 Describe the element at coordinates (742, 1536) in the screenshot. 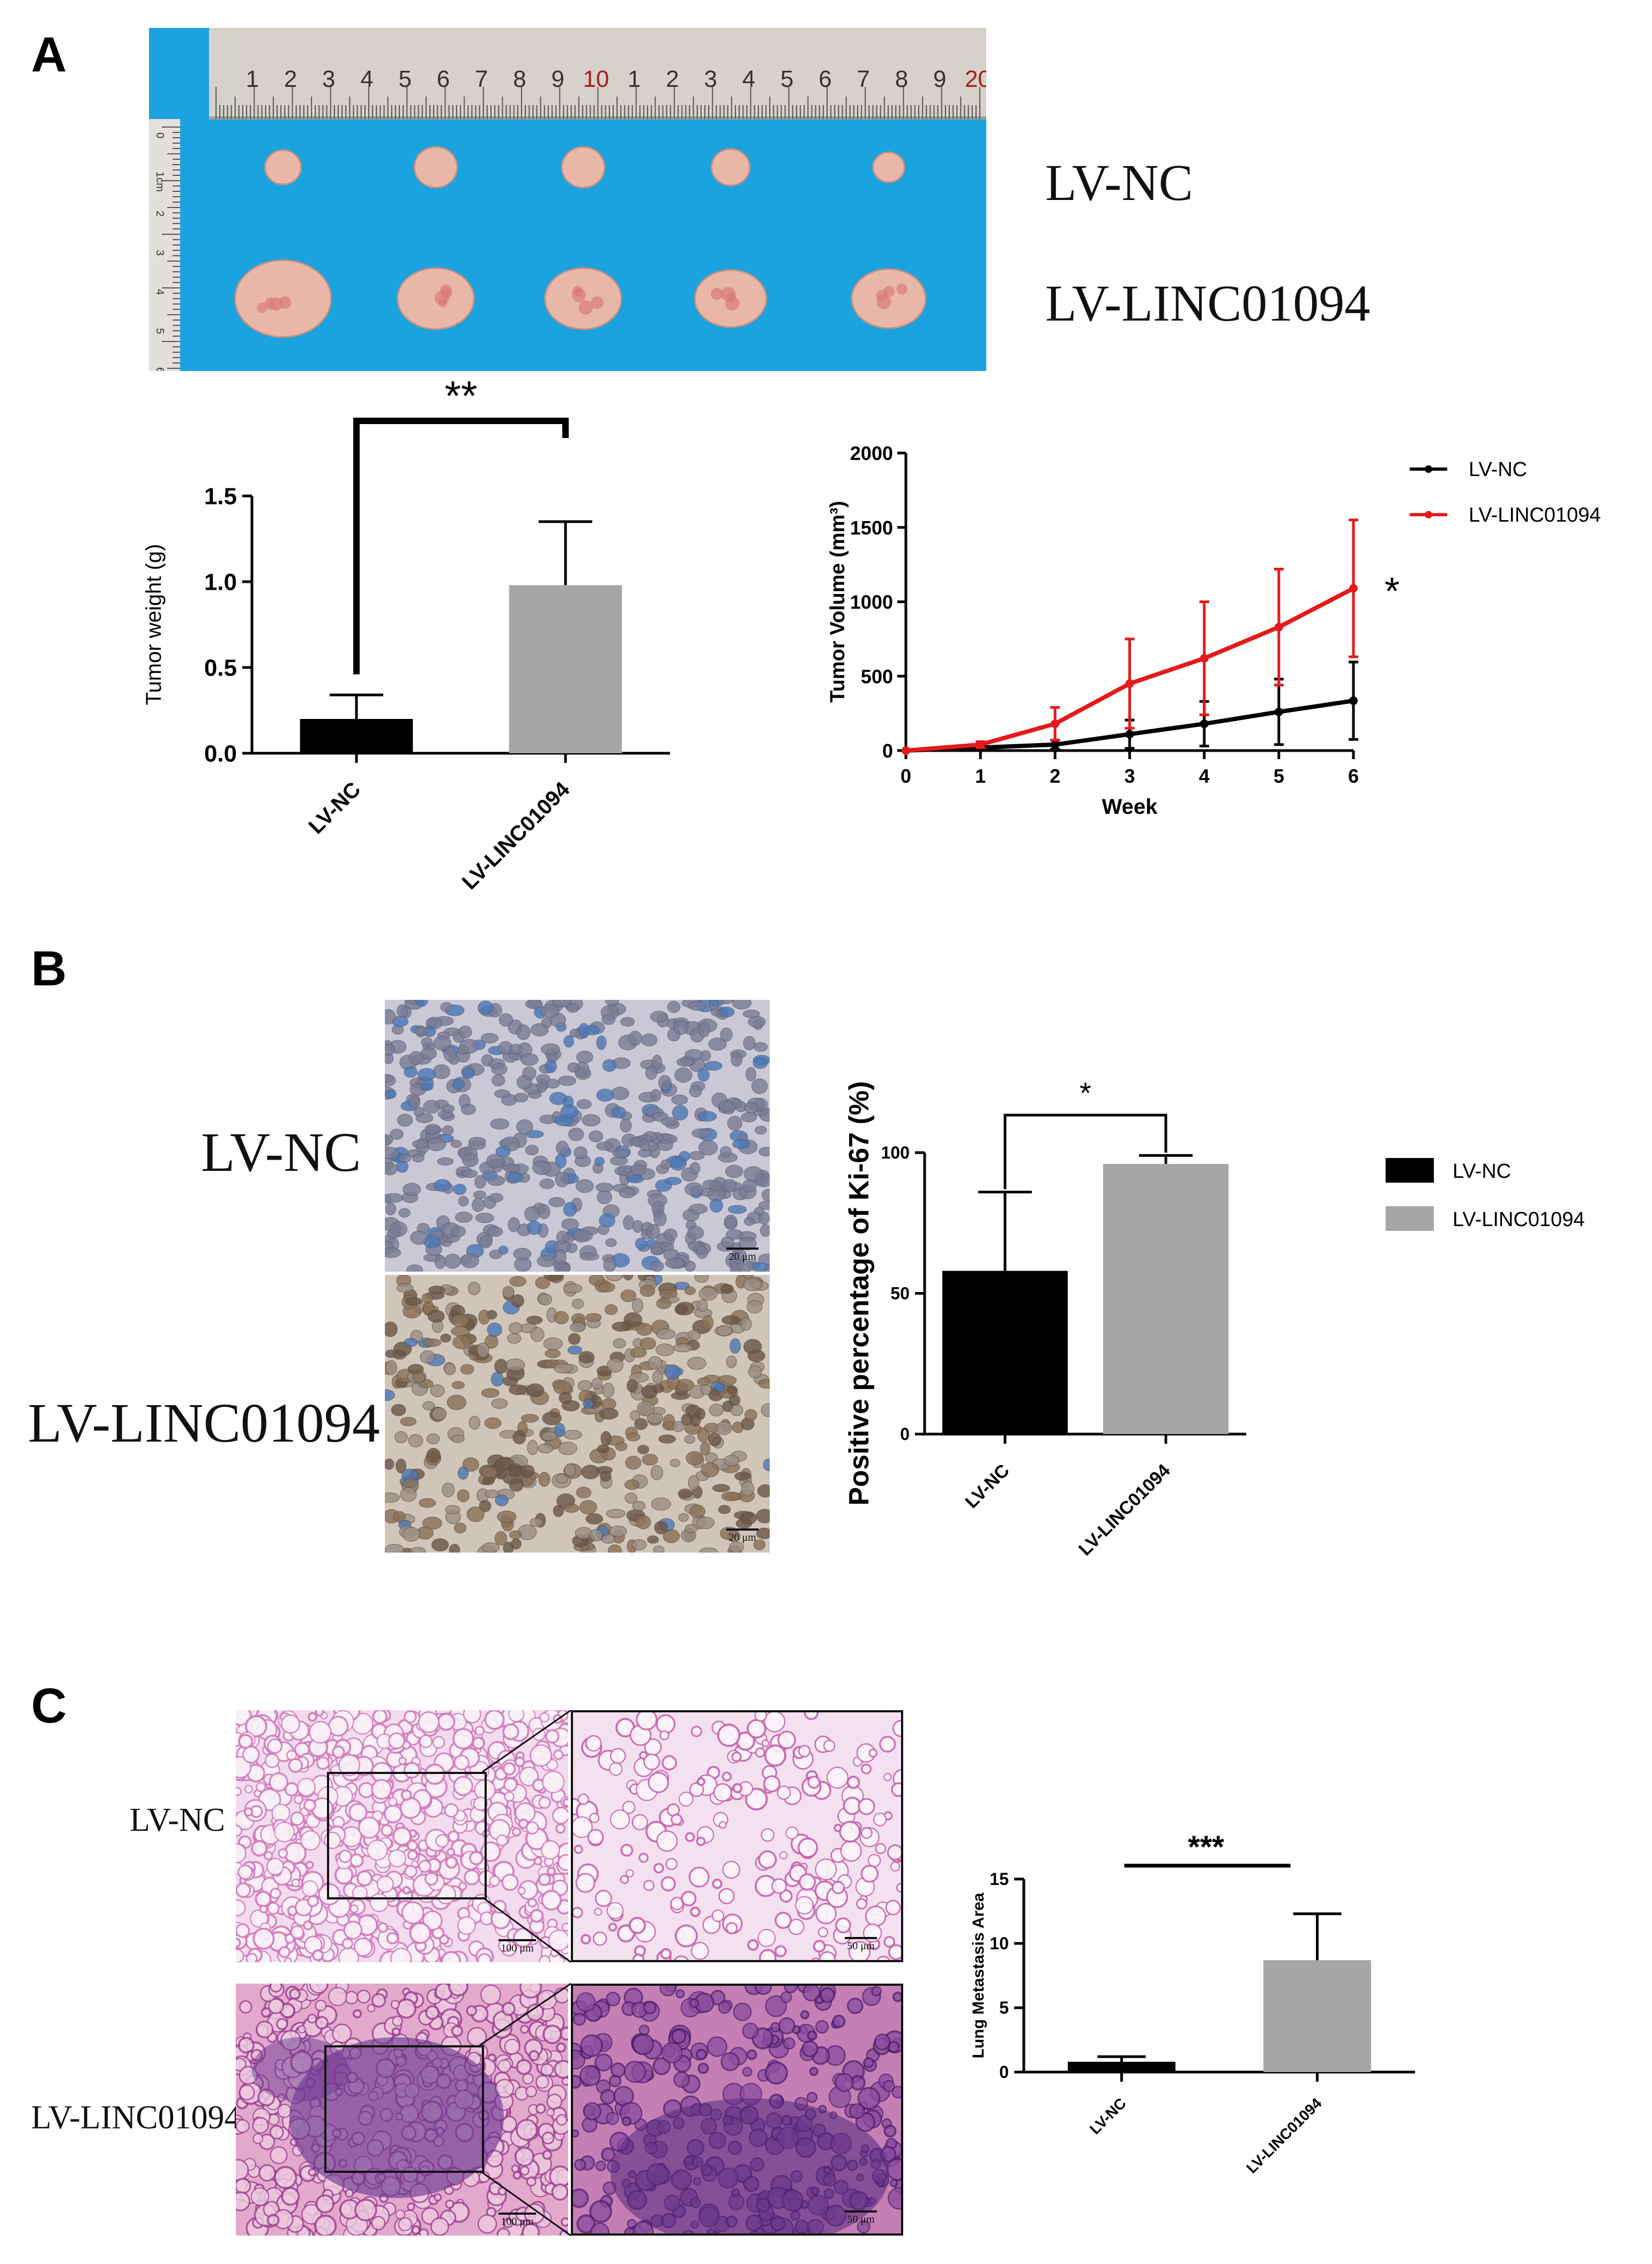

I see `ihc-scale-bar-lv-linc01094: 20 μm` at that location.